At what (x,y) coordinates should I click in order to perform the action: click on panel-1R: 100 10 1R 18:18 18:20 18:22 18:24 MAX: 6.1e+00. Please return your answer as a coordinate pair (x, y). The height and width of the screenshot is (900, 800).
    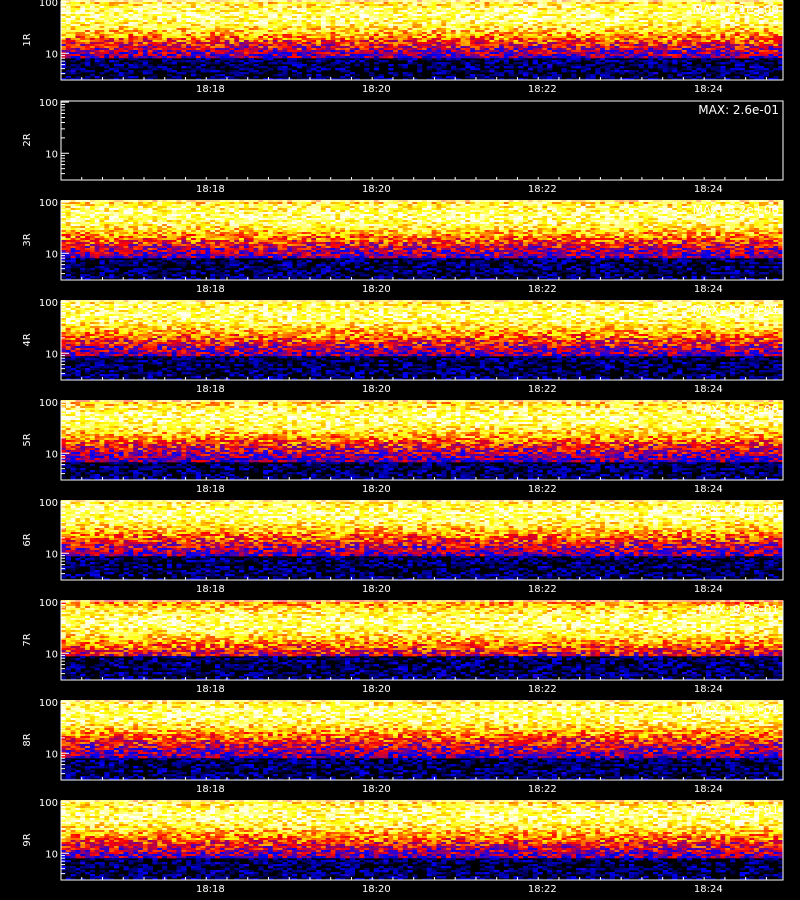
    Looking at the image, I should click on (402, 47).